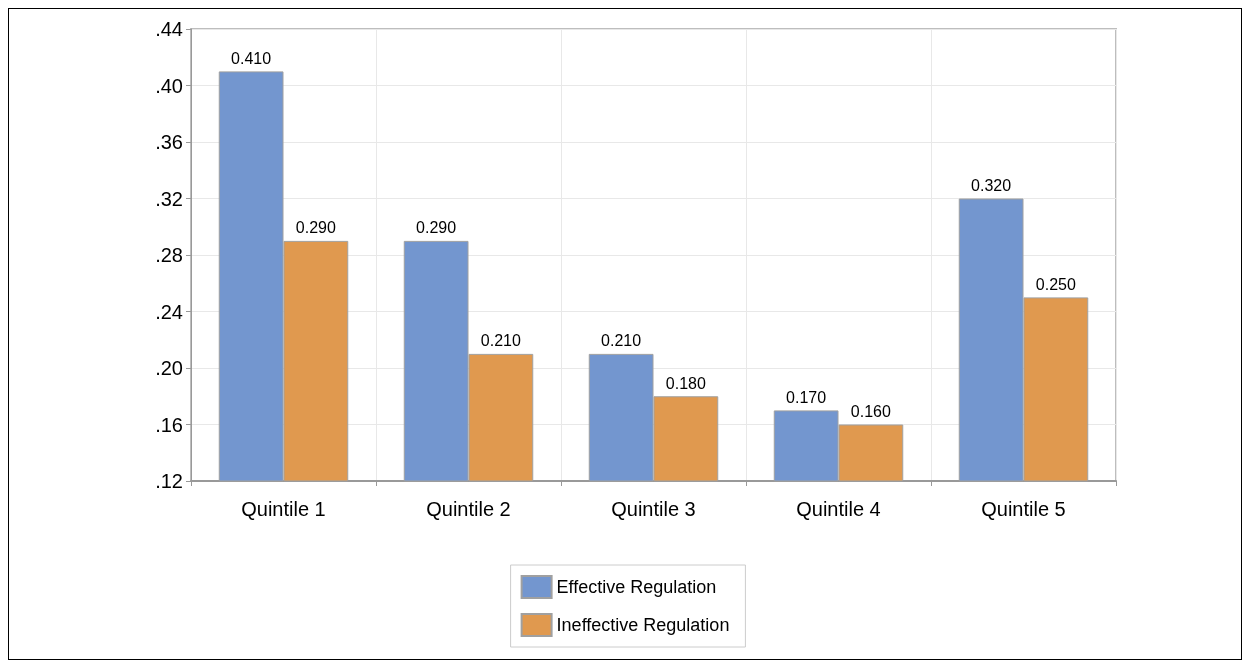 Image resolution: width=1250 pixels, height=668 pixels. Describe the element at coordinates (685, 383) in the screenshot. I see `data-label: 0.180` at that location.